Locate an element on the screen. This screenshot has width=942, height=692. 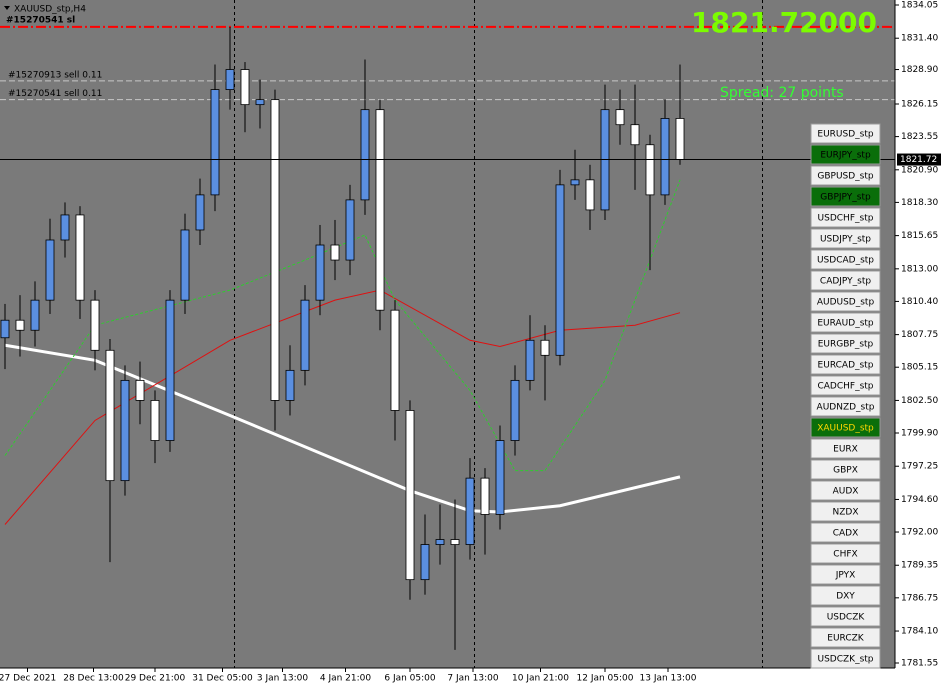
button-label: CADX is located at coordinates (846, 534).